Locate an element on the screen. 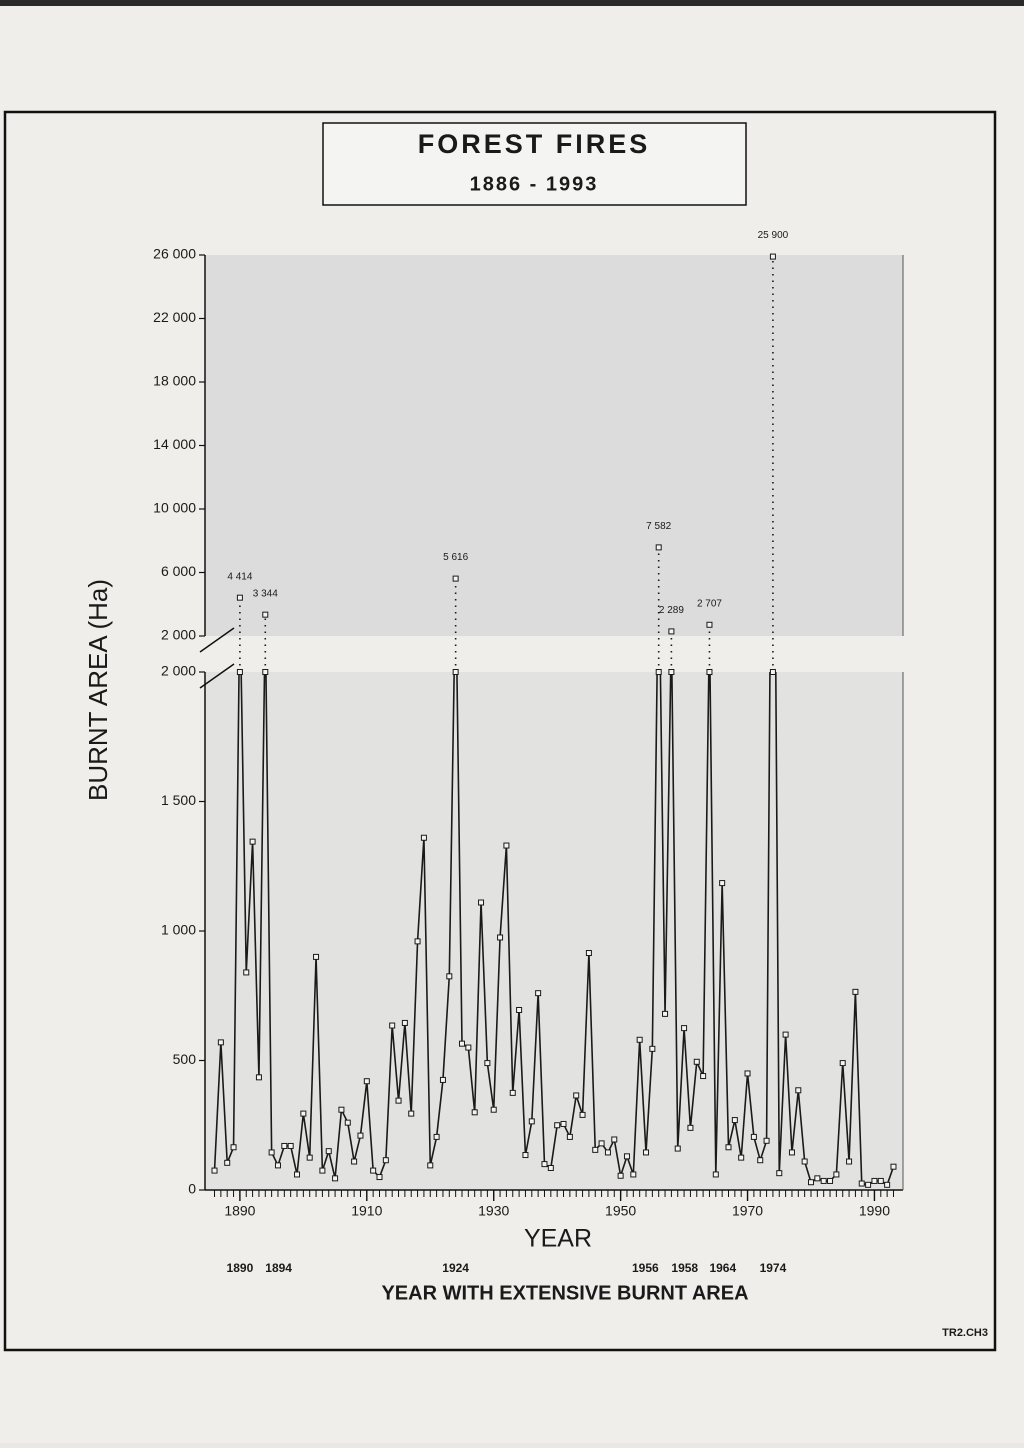  extensive-year: 1890 is located at coordinates (240, 1268).